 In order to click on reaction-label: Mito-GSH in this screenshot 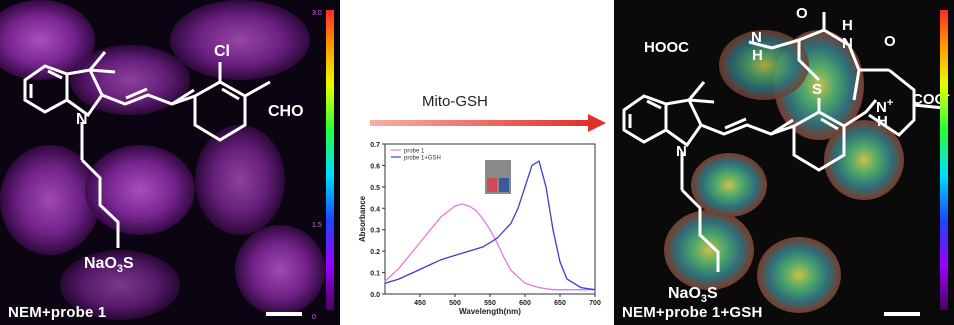, I will do `click(455, 101)`.